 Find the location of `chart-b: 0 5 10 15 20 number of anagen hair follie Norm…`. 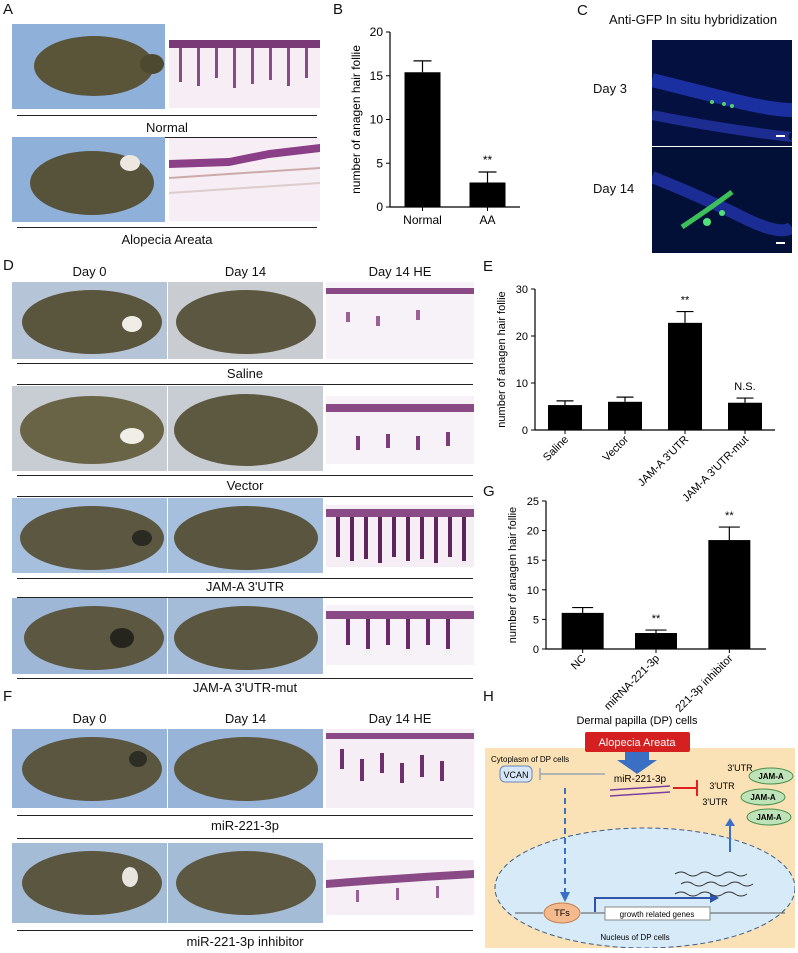

chart-b: 0 5 10 15 20 number of anagen hair follie Norm… is located at coordinates (434, 126).